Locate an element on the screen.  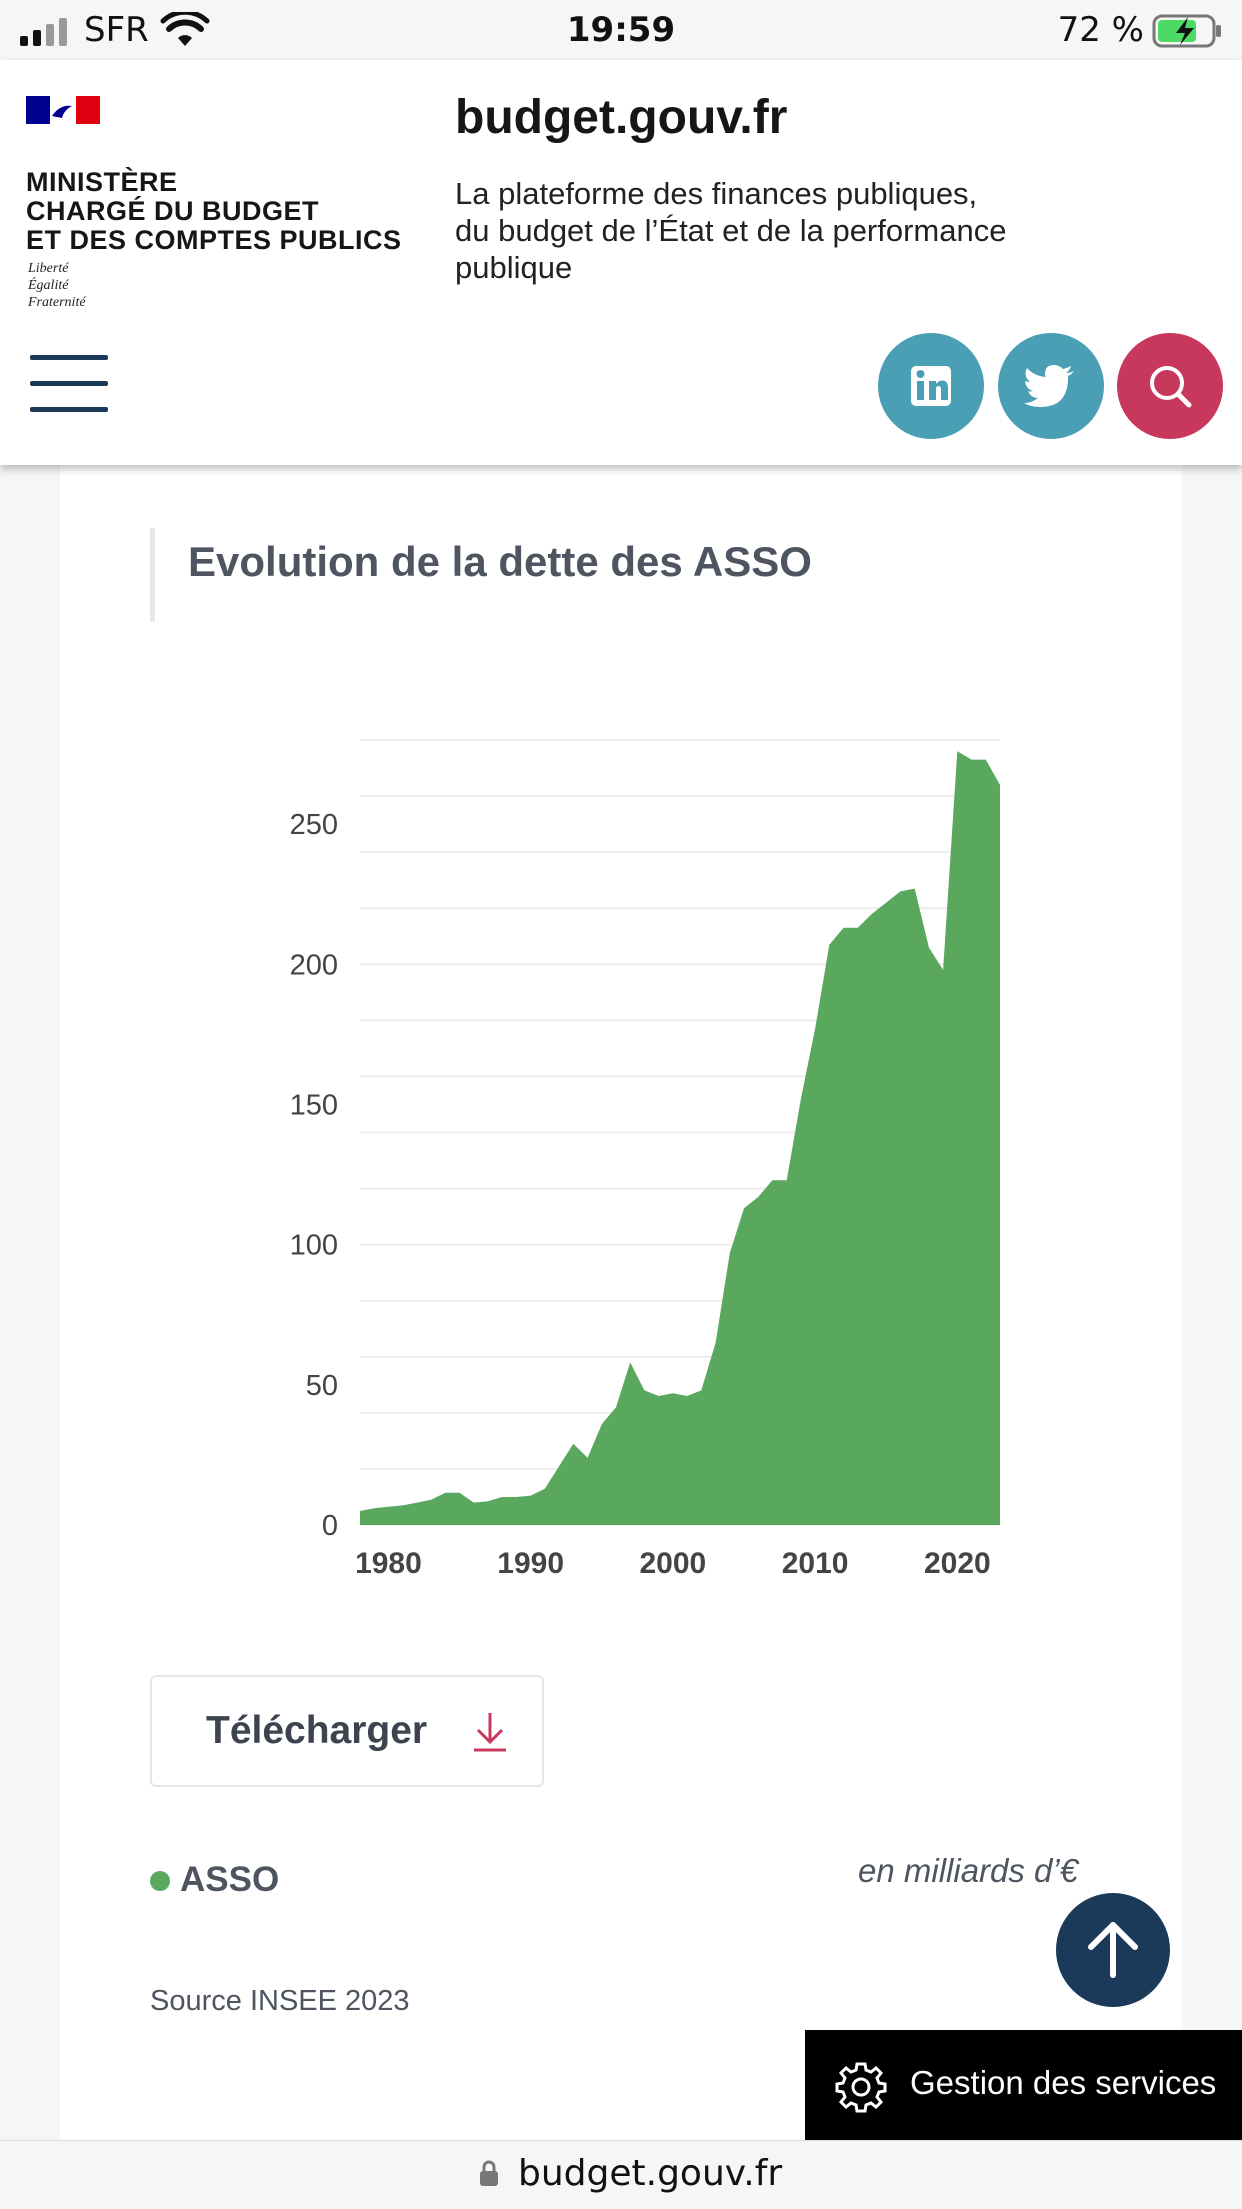
download-label: Télécharger is located at coordinates (316, 1731).